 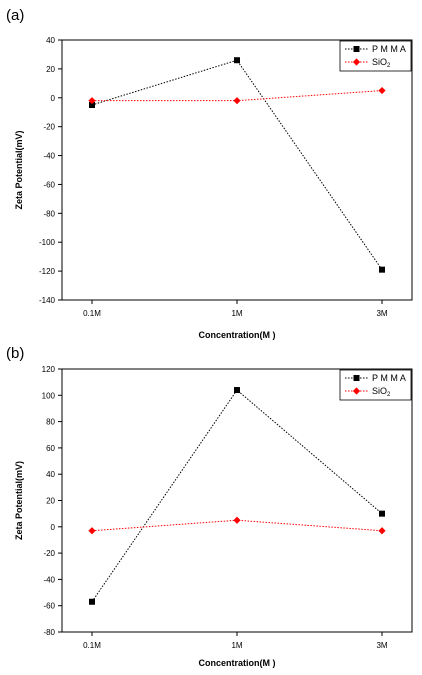 What do you see at coordinates (47, 271) in the screenshot?
I see `y-tick-label: -120` at bounding box center [47, 271].